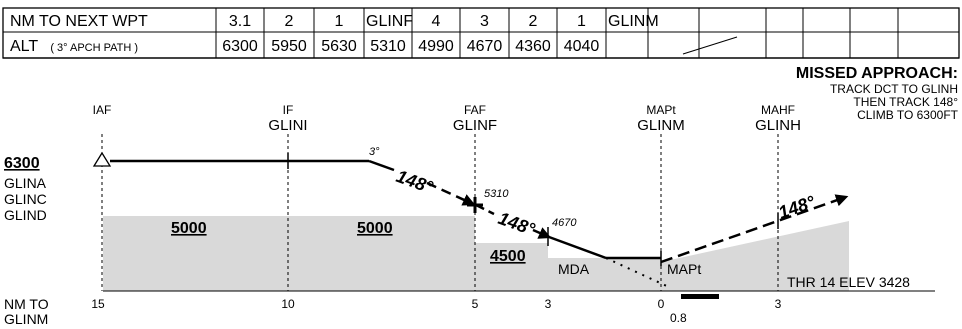  What do you see at coordinates (700, 296) in the screenshot?
I see `offset-bar` at bounding box center [700, 296].